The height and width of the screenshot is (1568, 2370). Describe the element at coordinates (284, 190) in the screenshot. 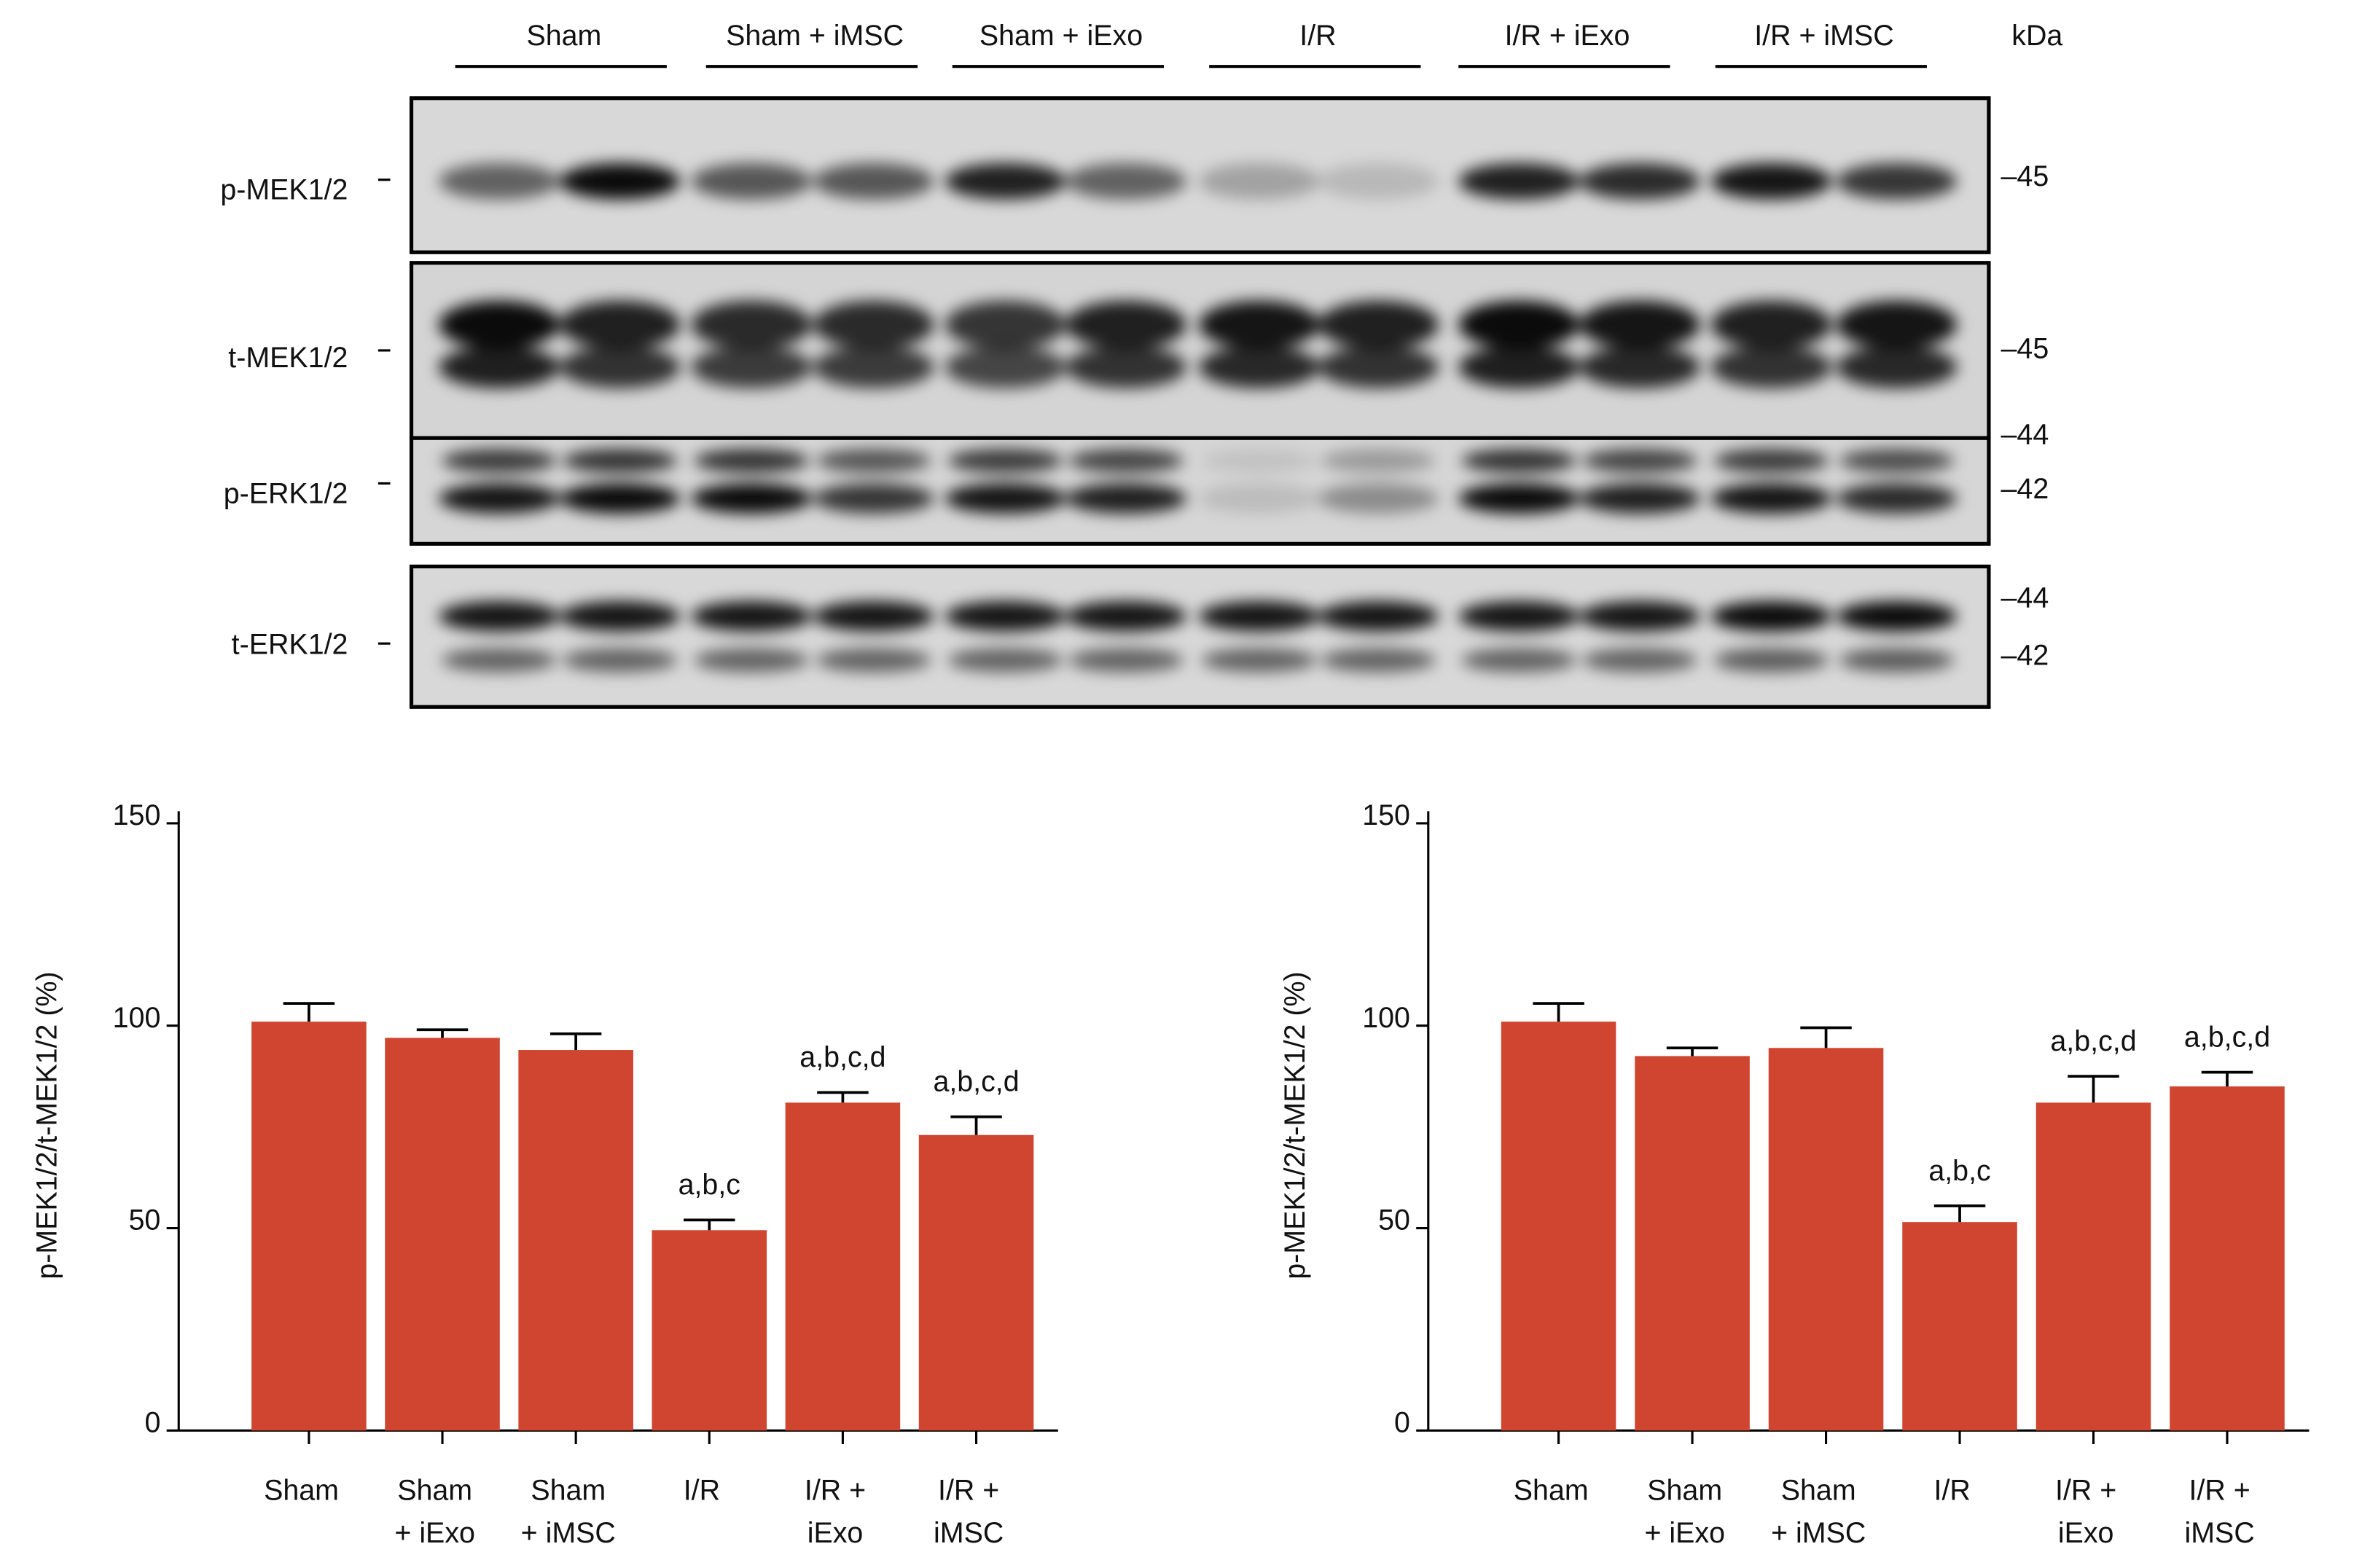

I see `row-label: p-MEK1/2` at that location.